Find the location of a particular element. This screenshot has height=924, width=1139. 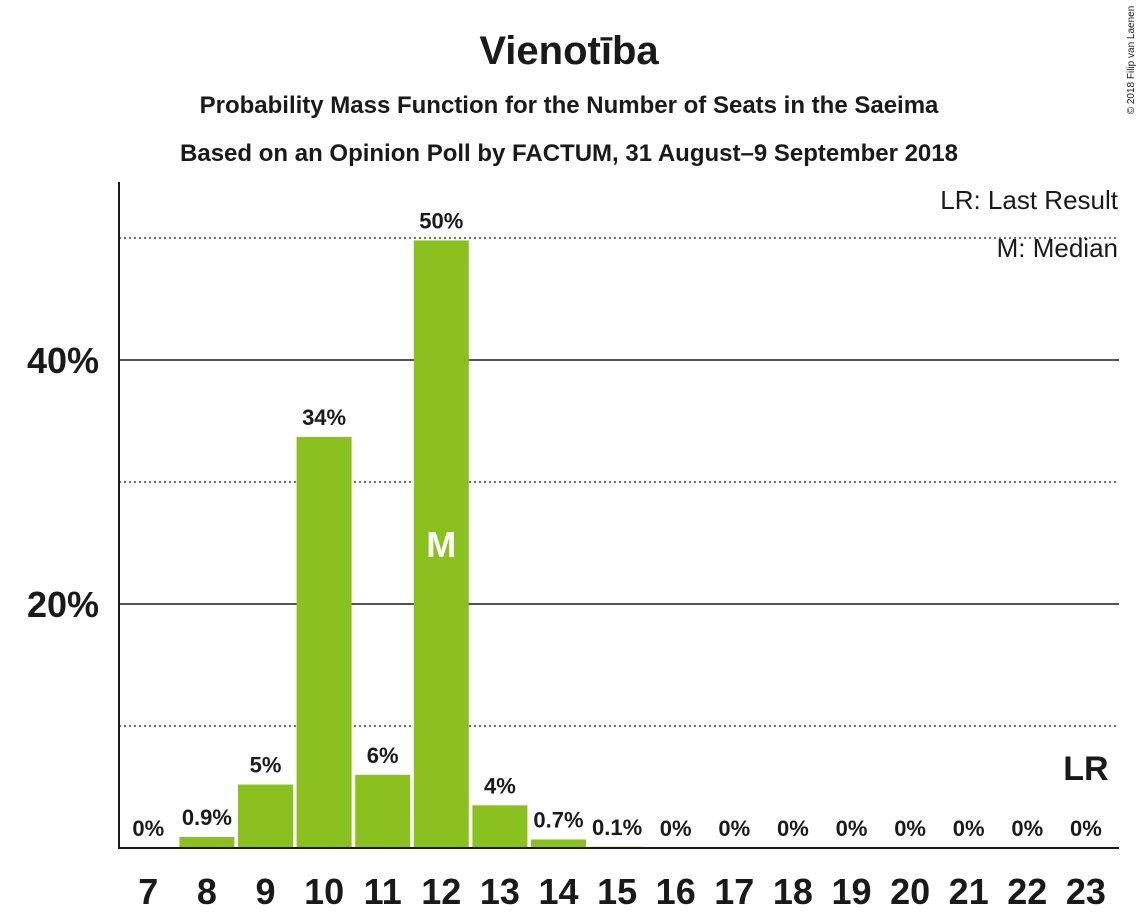

y-tick-labels: 20% 40% is located at coordinates (63, 482).